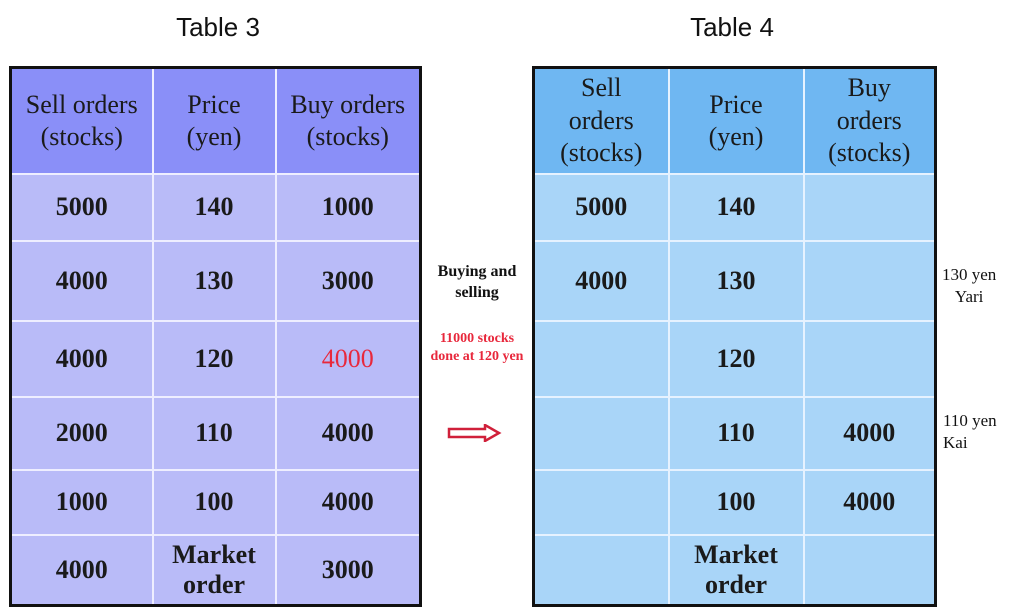  What do you see at coordinates (348, 120) in the screenshot?
I see `table3-header-cell: Buy orders (stocks)` at bounding box center [348, 120].